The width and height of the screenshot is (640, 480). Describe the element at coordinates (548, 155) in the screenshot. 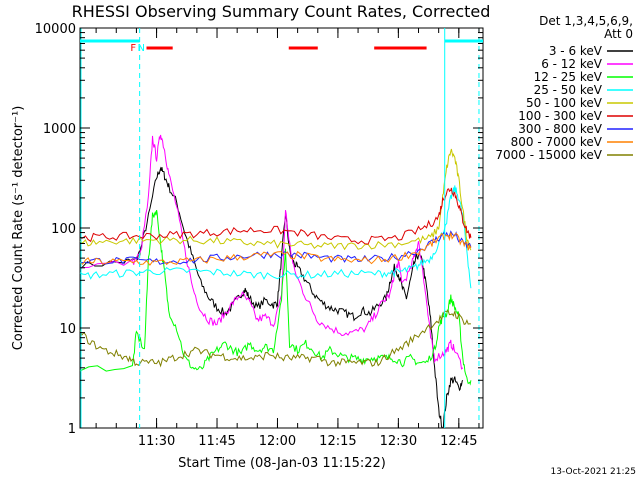

I see `legend-label: 7000 - 15000 keV` at that location.